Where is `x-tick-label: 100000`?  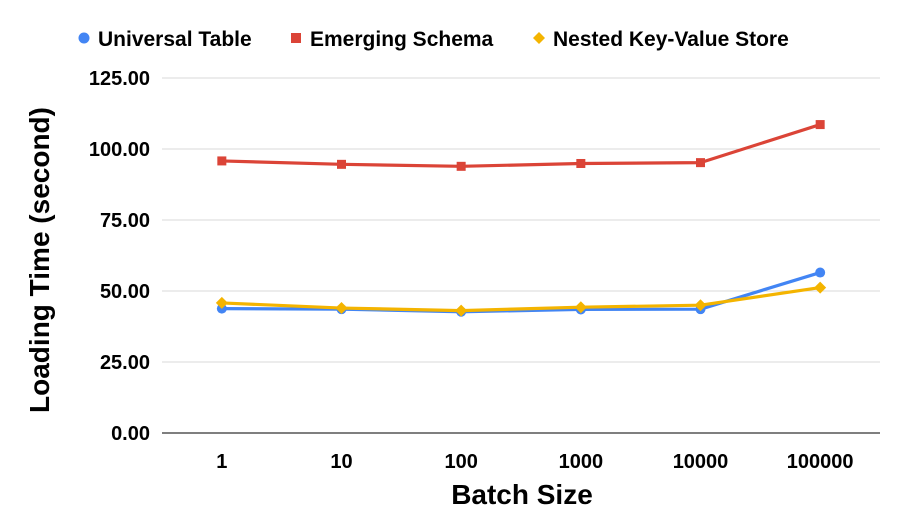
x-tick-label: 100000 is located at coordinates (820, 462).